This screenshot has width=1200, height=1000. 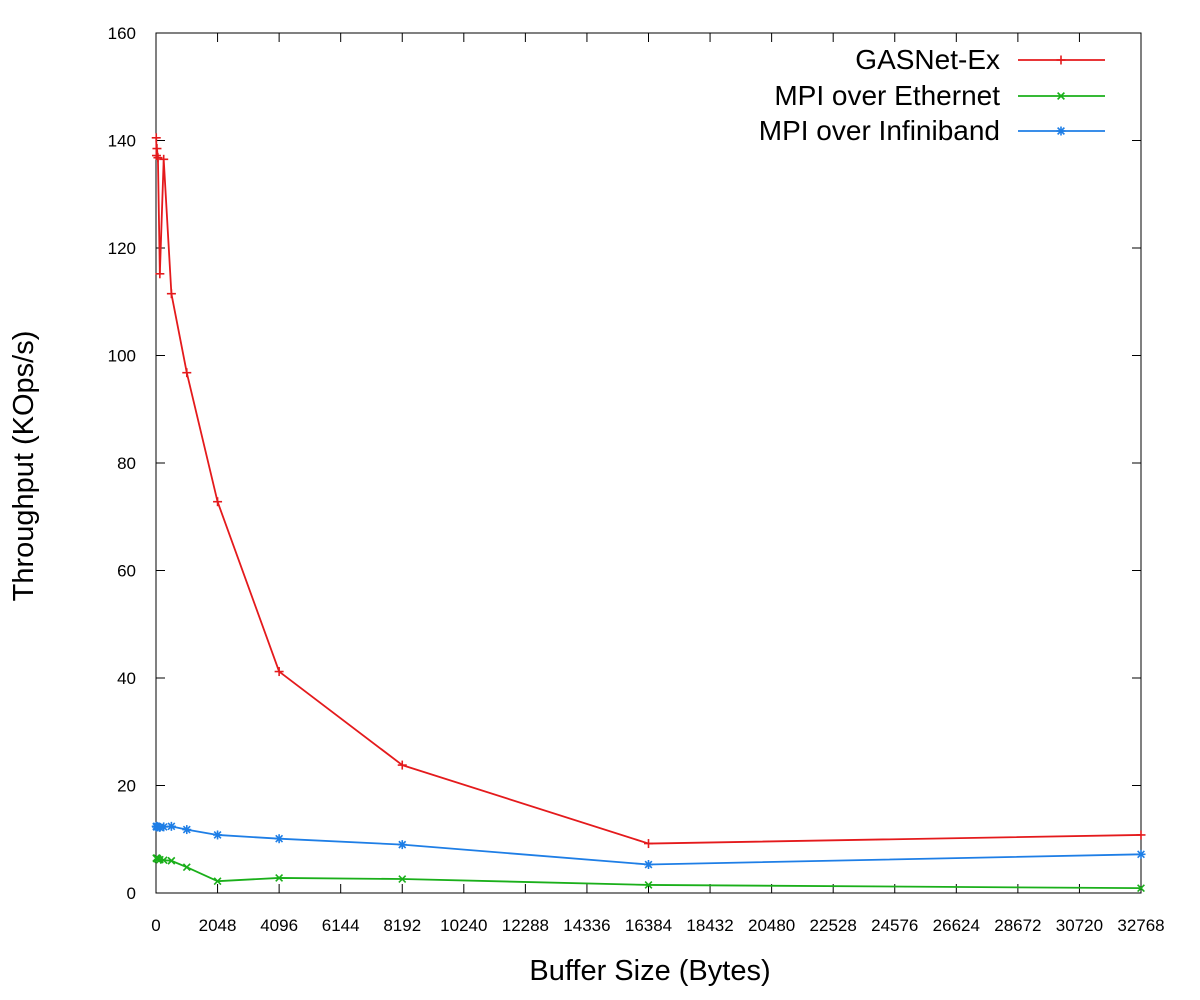 I want to click on x-axis-title: Buffer Size (Bytes), so click(x=649, y=971).